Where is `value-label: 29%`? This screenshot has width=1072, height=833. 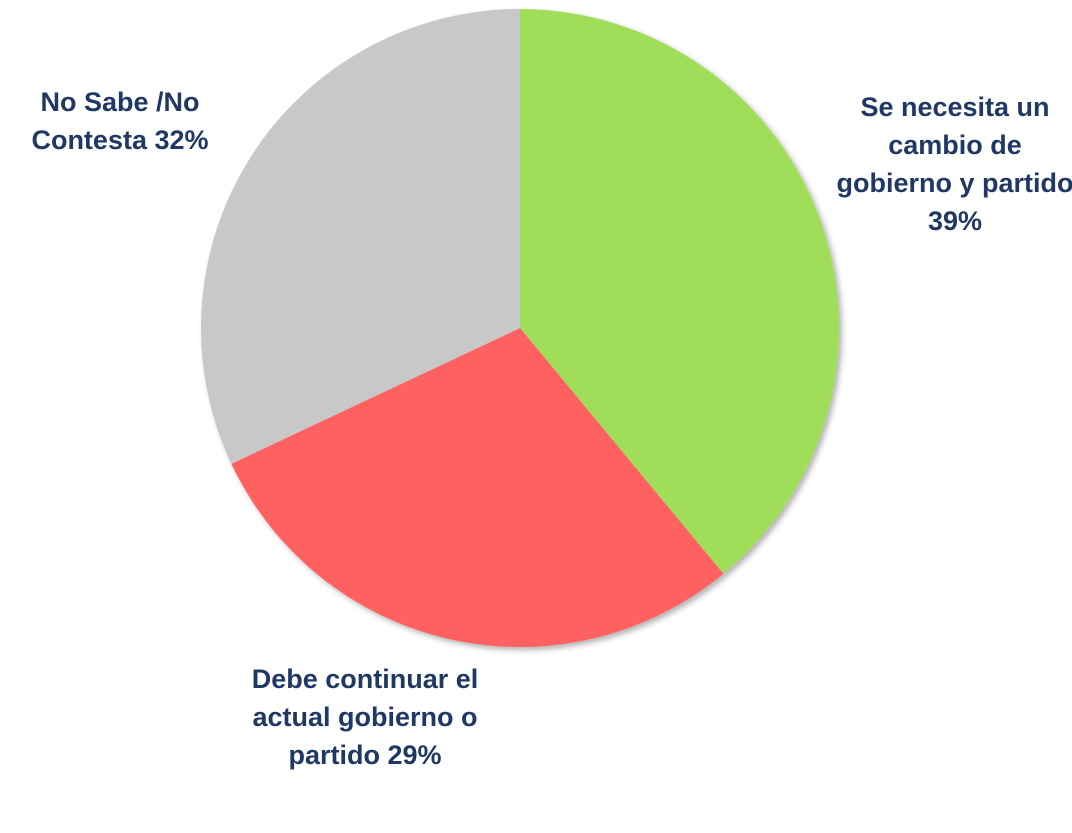 value-label: 29% is located at coordinates (414, 755).